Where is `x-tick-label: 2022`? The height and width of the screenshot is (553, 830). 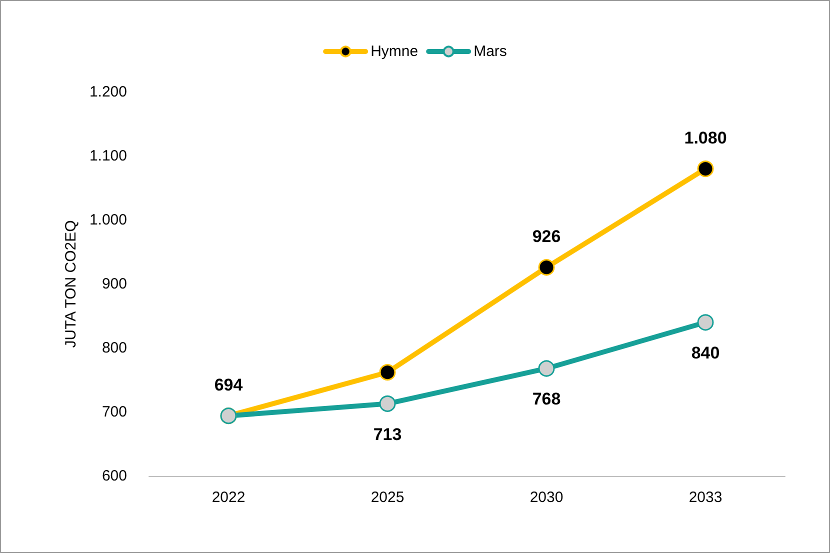 x-tick-label: 2022 is located at coordinates (229, 497).